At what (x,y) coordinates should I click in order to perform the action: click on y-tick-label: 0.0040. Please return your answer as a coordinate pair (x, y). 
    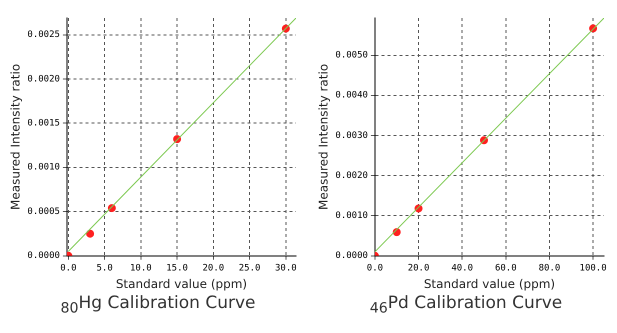
    Looking at the image, I should click on (351, 95).